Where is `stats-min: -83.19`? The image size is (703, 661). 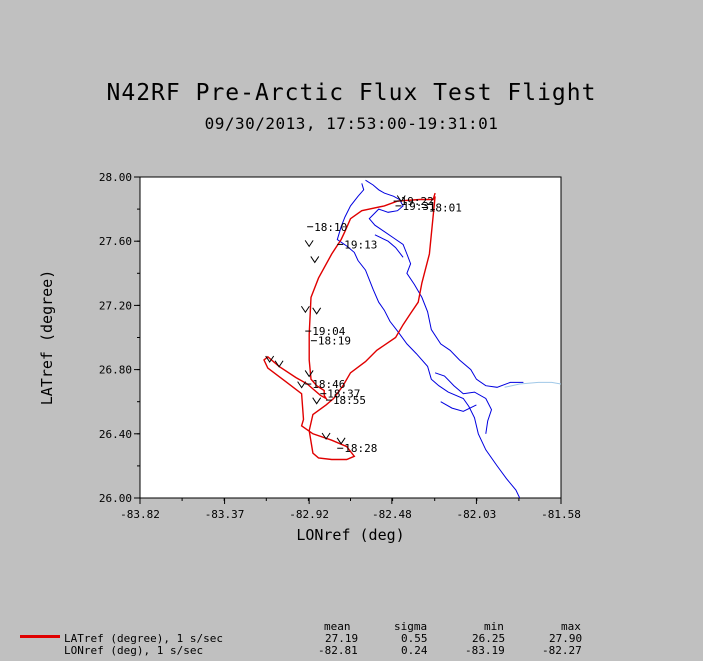
stats-min: -83.19 is located at coordinates (485, 650).